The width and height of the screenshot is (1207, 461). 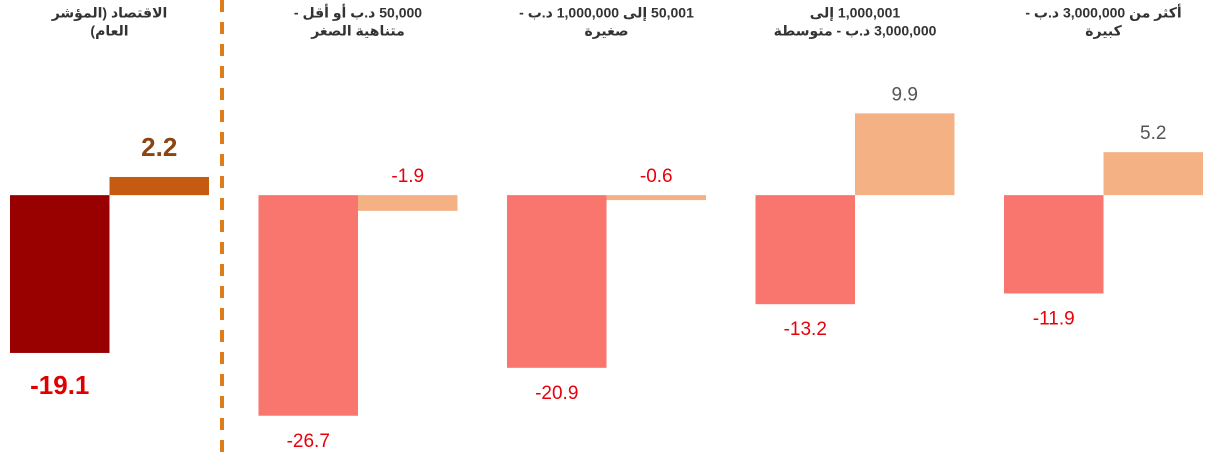 What do you see at coordinates (606, 31) in the screenshot?
I see `category-label: صغيرة` at bounding box center [606, 31].